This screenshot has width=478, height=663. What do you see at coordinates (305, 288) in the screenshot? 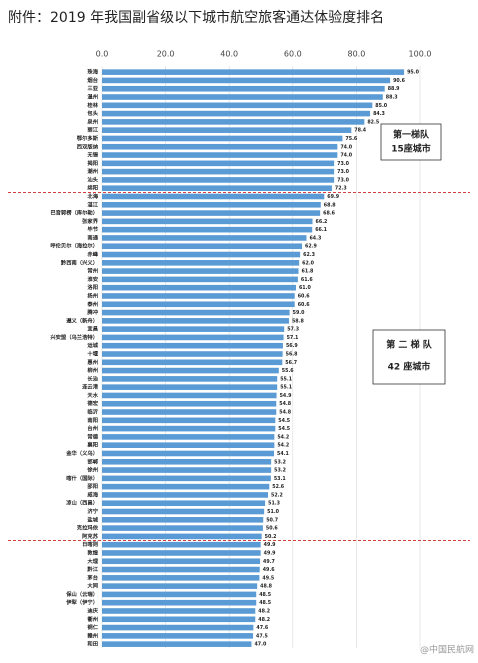
I see `value-label: 61.0` at bounding box center [305, 288].